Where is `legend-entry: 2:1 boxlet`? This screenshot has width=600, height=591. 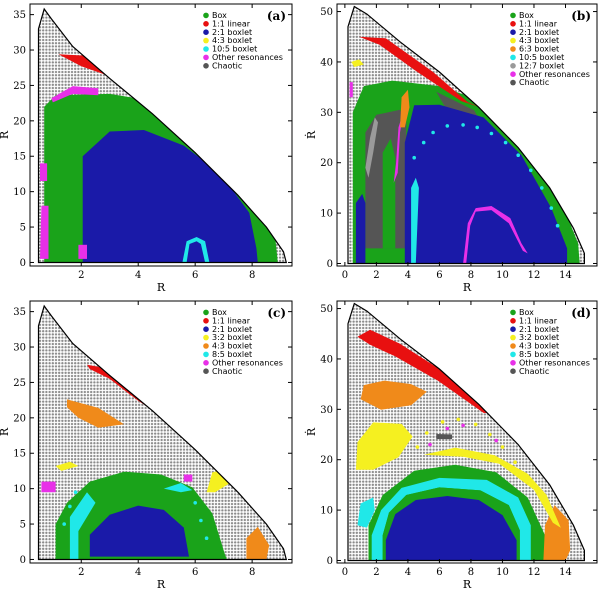 legend-entry: 2:1 boxlet is located at coordinates (539, 32).